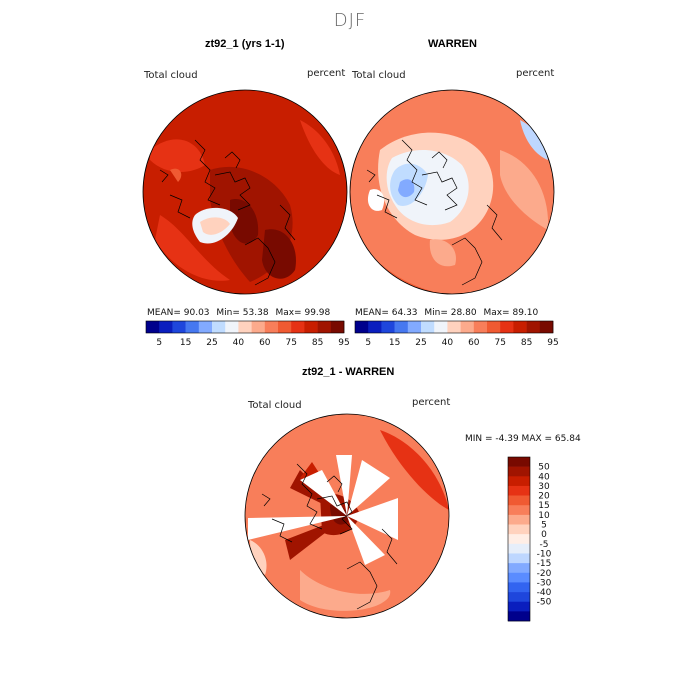 Image resolution: width=700 pixels, height=700 pixels. Describe the element at coordinates (544, 468) in the screenshot. I see `panel3-colorbar-tick-label: 50` at that location.